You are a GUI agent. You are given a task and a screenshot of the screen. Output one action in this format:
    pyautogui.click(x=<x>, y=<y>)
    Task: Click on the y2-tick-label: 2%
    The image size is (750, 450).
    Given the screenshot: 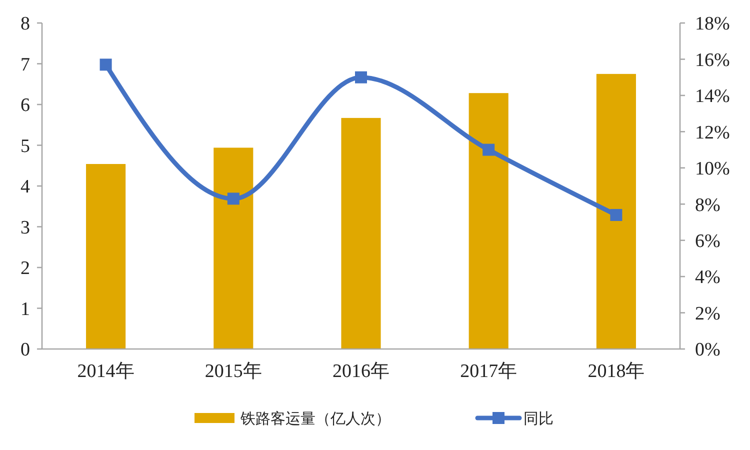 What is the action you would take?
    pyautogui.click(x=707, y=313)
    